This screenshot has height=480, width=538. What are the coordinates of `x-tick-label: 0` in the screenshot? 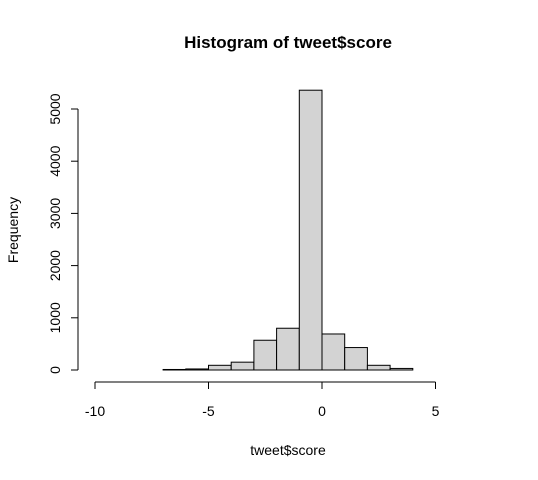 It's located at (322, 411).